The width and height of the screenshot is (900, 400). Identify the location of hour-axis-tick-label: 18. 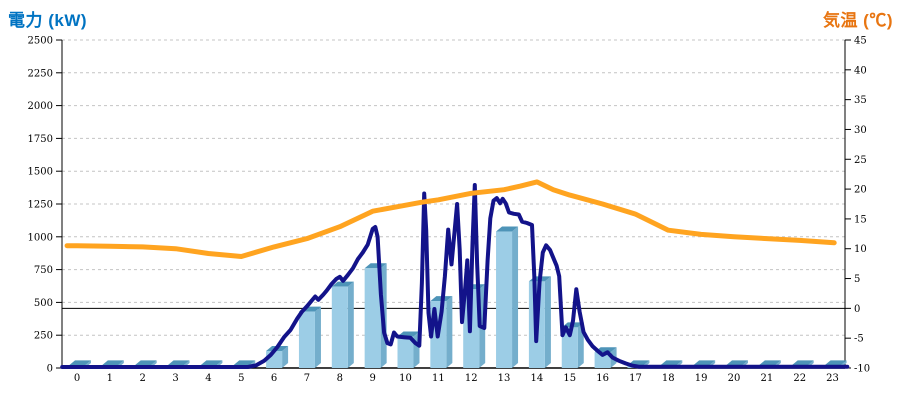
(668, 378).